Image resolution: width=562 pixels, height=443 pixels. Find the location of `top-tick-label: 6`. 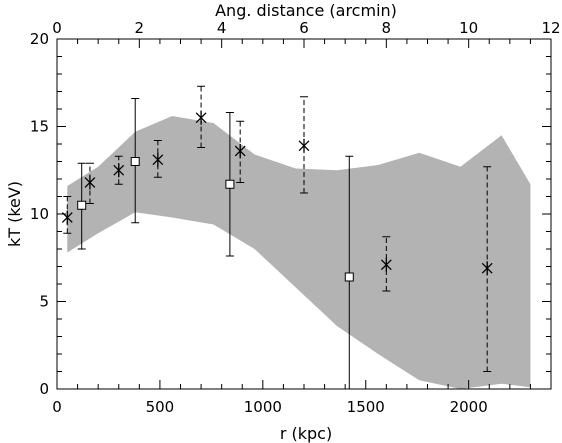

top-tick-label: 6 is located at coordinates (304, 28).